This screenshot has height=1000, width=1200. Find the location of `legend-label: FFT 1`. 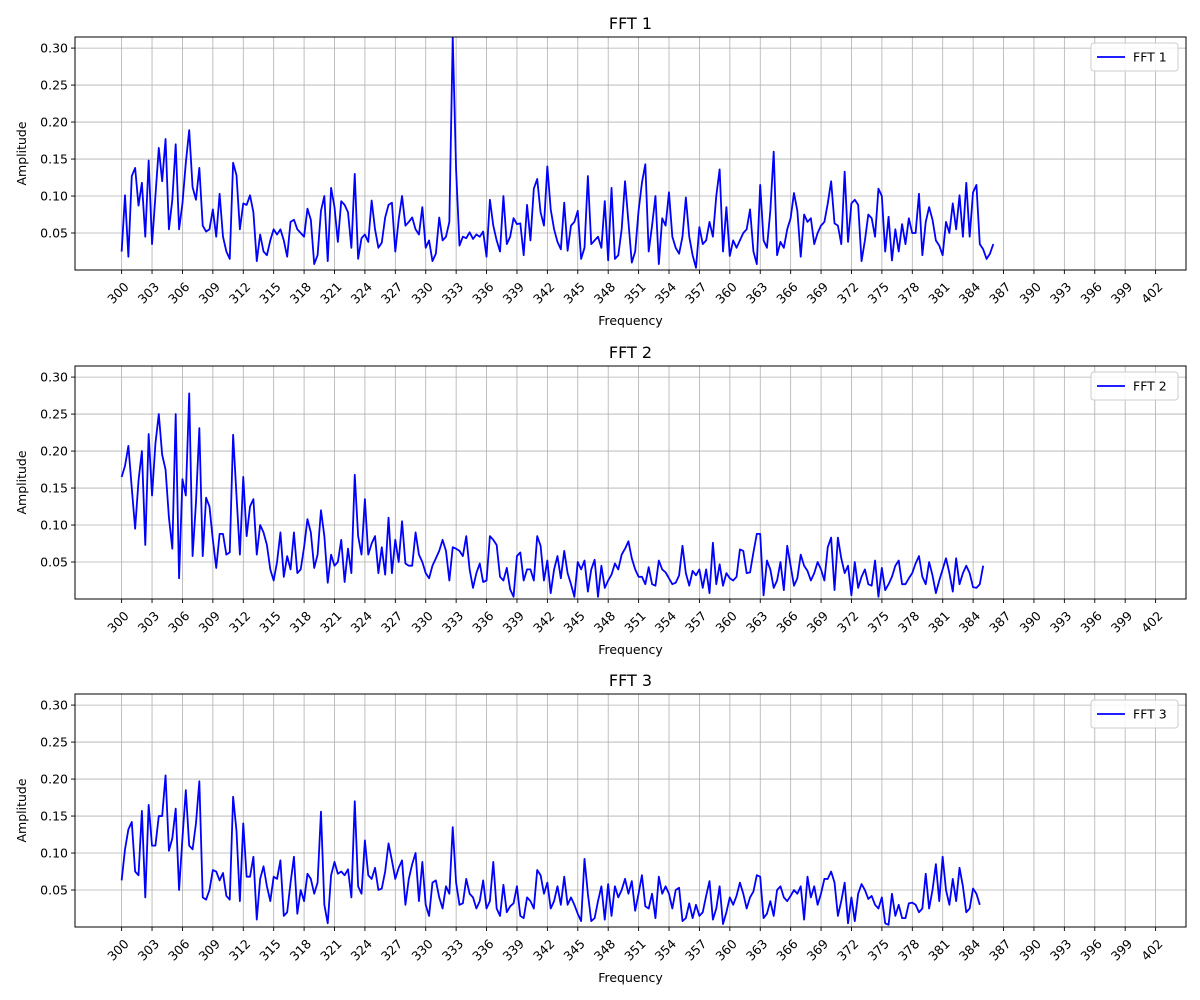

legend-label: FFT 1 is located at coordinates (1150, 57).